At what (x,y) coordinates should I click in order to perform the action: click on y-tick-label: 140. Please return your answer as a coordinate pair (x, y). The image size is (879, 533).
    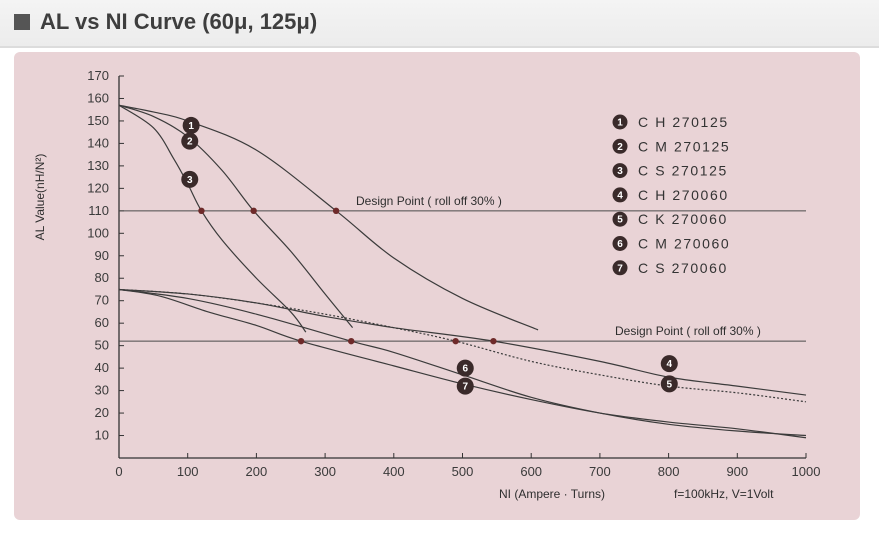
    Looking at the image, I should click on (98, 142).